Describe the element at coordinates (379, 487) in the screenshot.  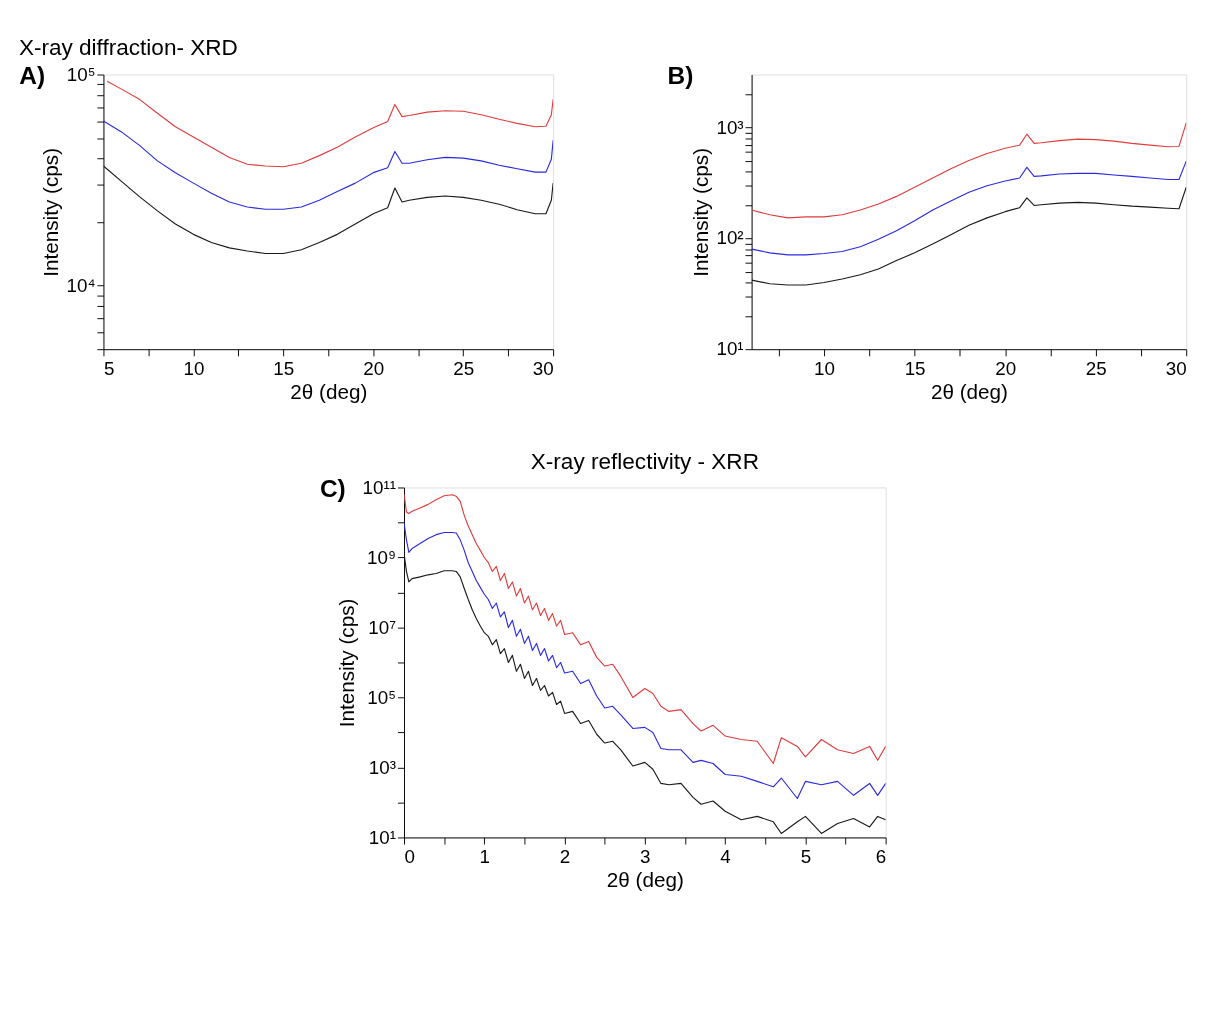
I see `y-tick-label: 10¹¹` at that location.